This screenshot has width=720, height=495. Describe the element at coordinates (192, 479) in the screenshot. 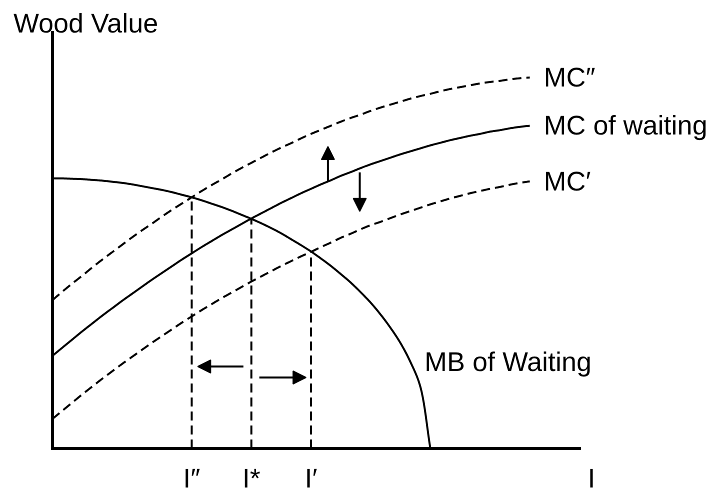

I see `x-tick-label: I″` at that location.